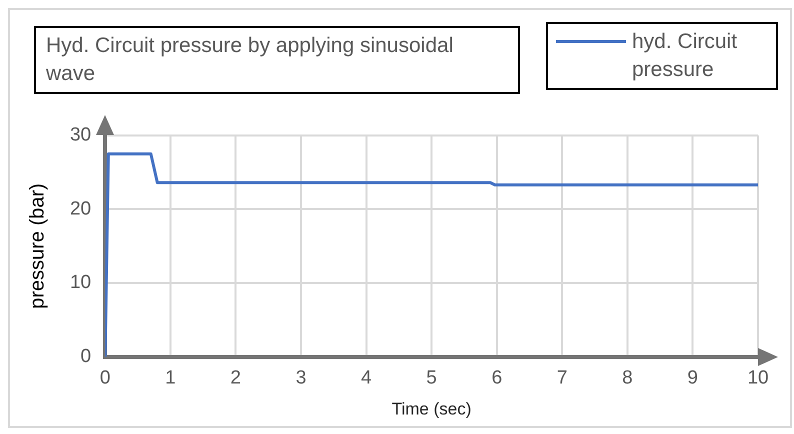 The width and height of the screenshot is (794, 434). I want to click on y-tick-label: 10, so click(81, 283).